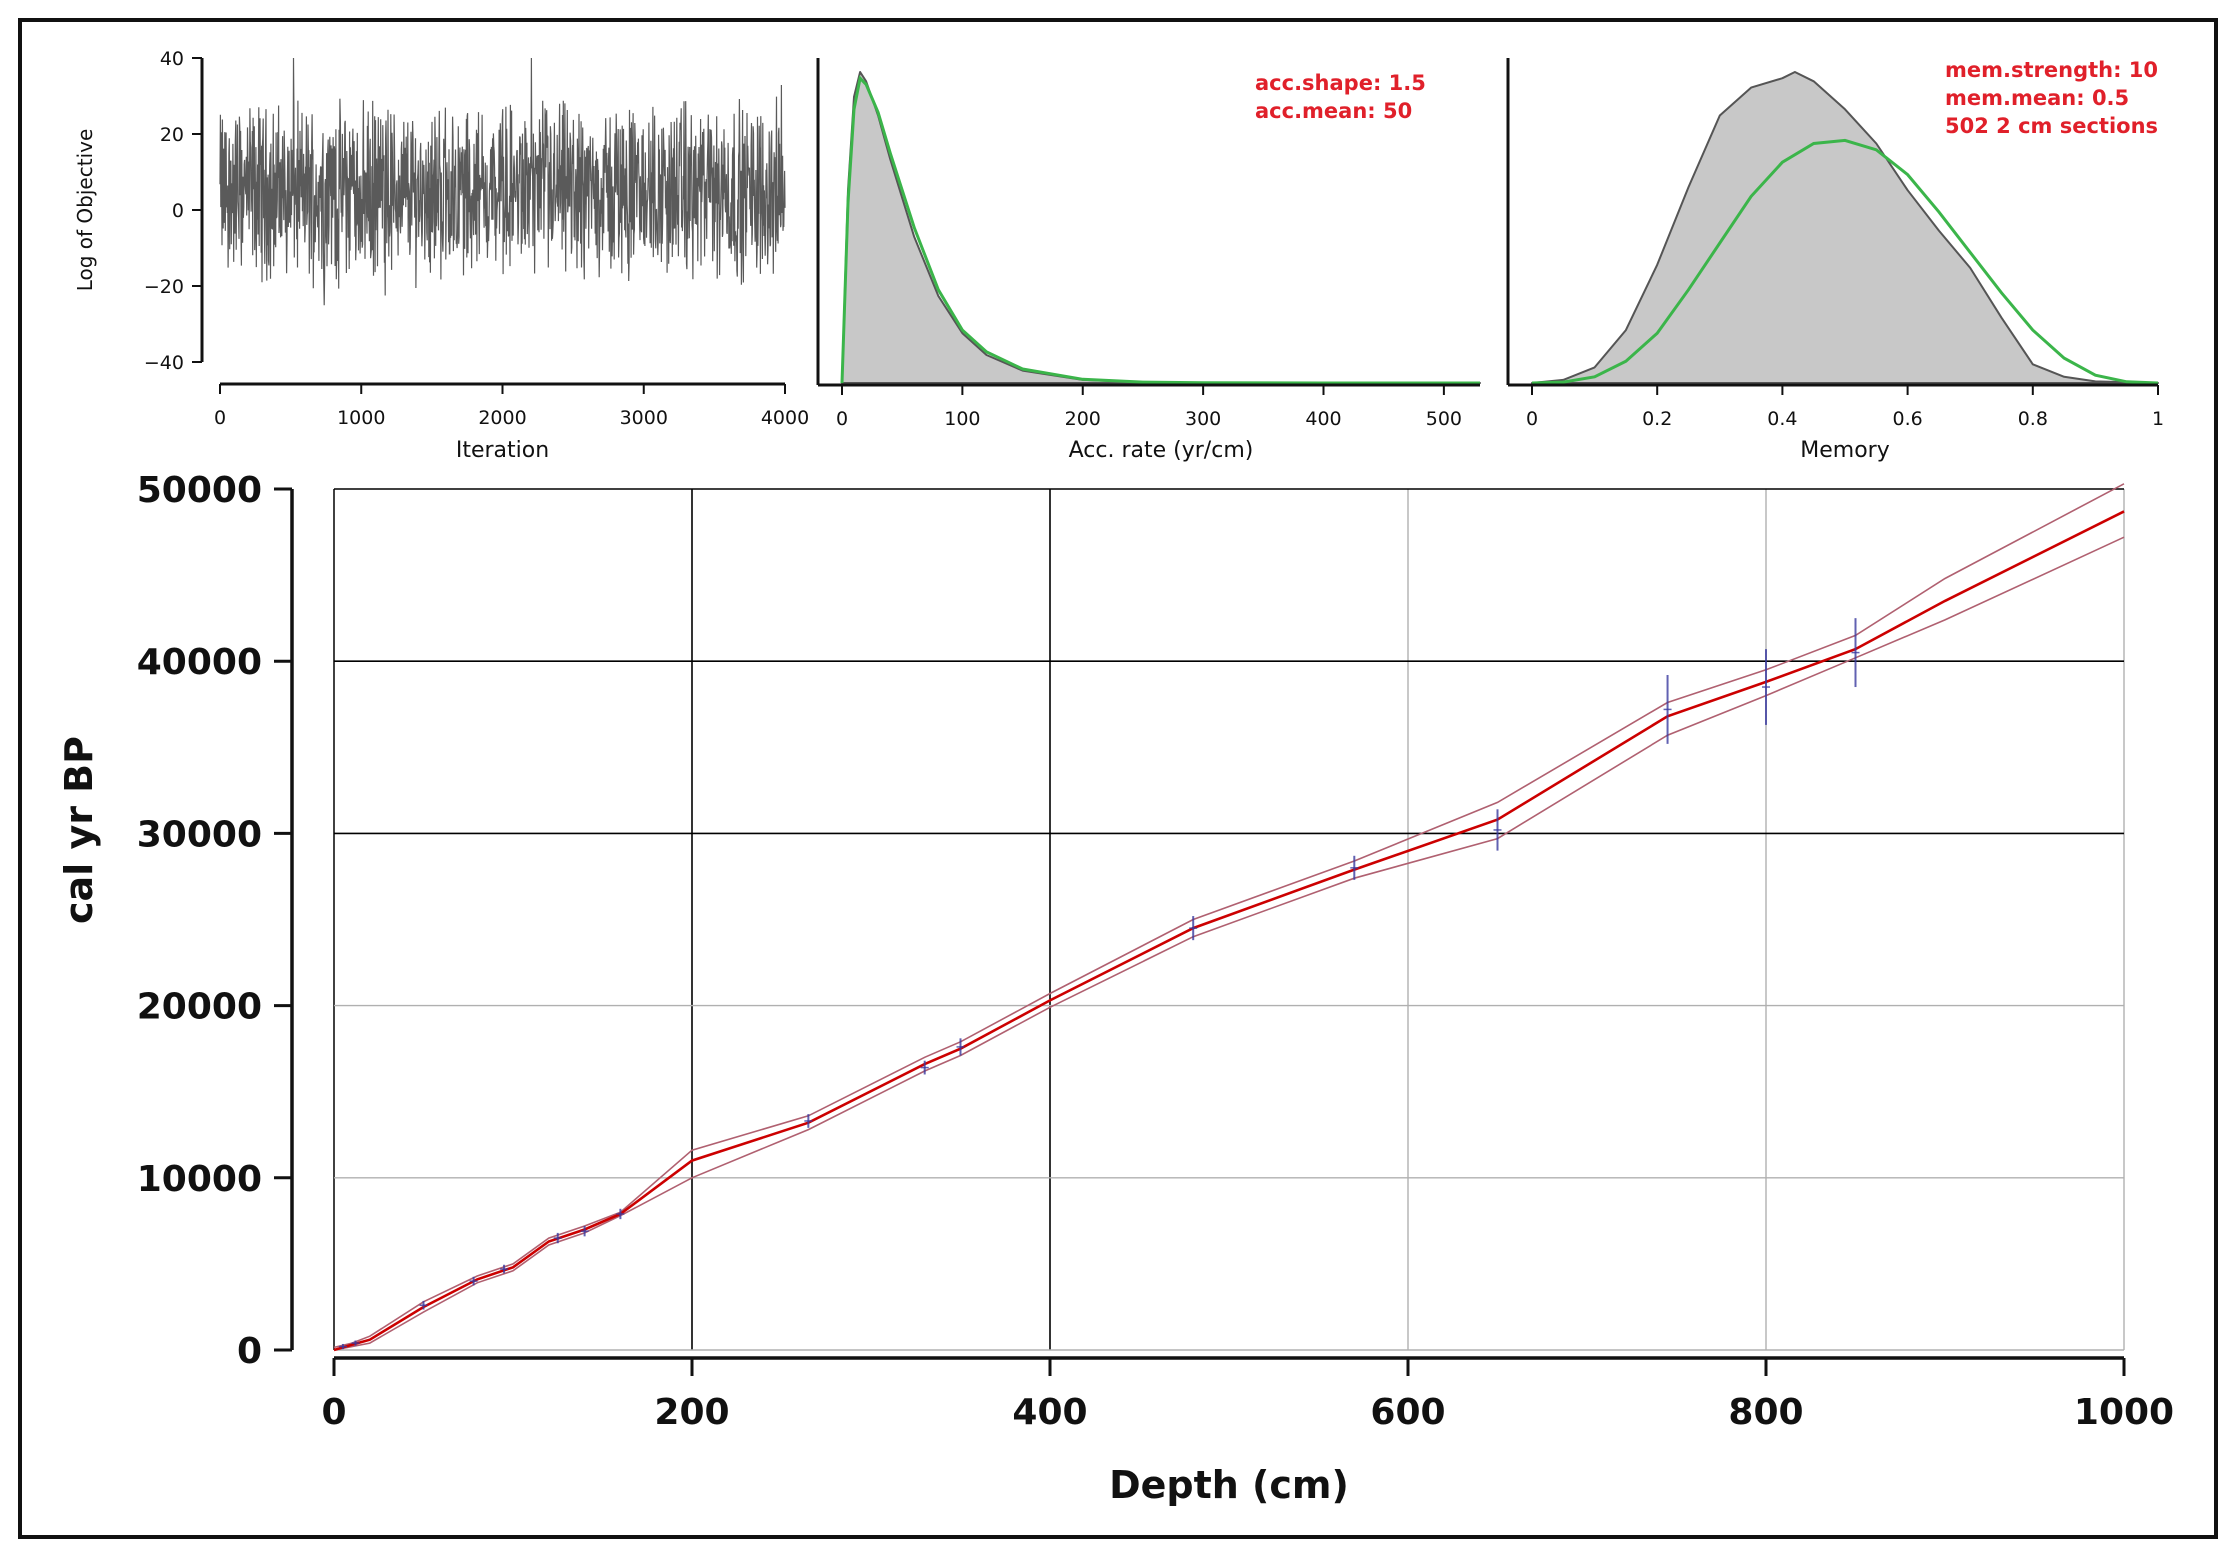  Describe the element at coordinates (962, 419) in the screenshot. I see `acc-rate-x-tick-label: 100` at that location.